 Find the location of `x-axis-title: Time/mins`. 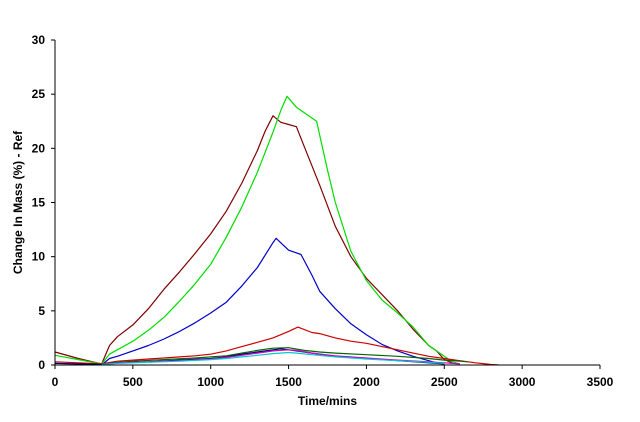

x-axis-title: Time/mins is located at coordinates (327, 401).